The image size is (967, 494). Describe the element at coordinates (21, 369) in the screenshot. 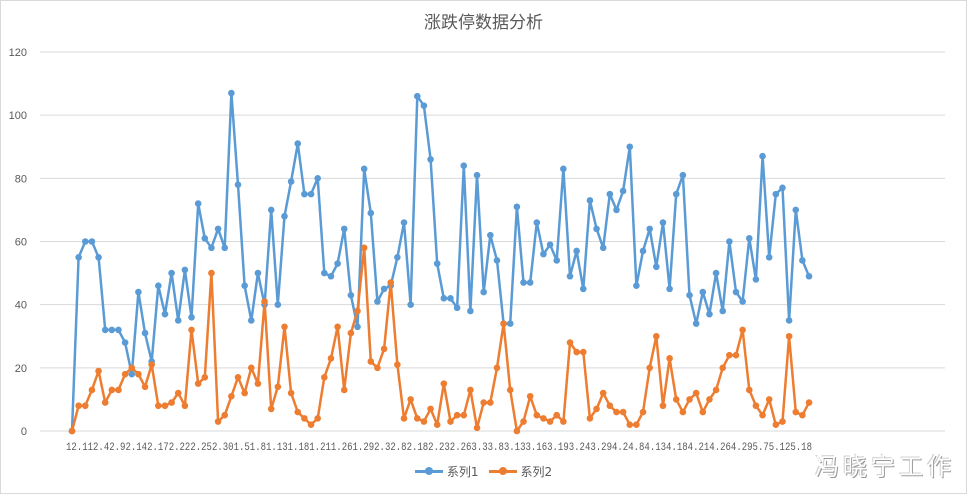

I see `y-tick-label: 20` at that location.